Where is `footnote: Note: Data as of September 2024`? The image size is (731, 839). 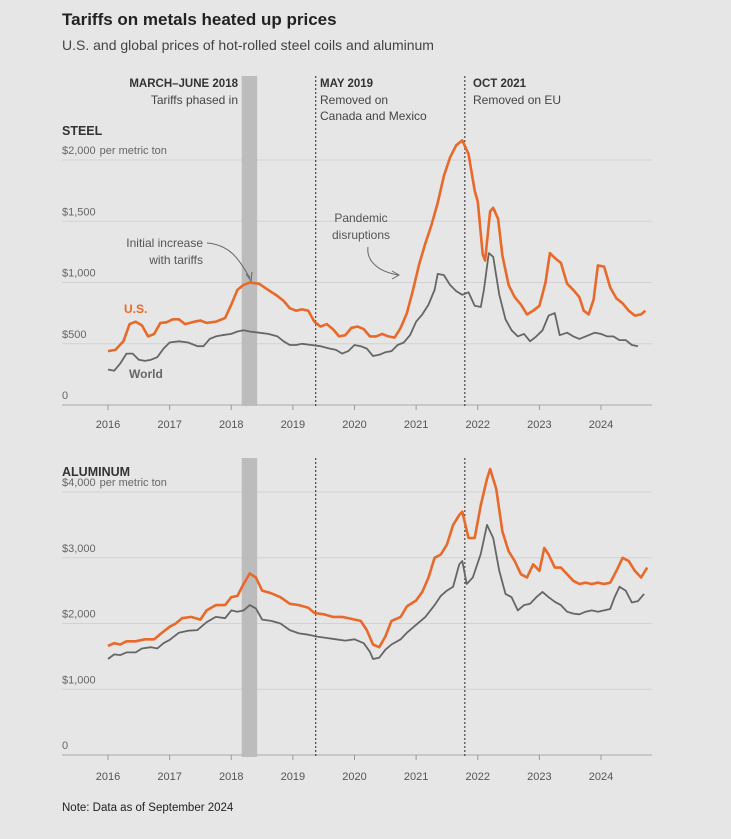 footnote: Note: Data as of September 2024 is located at coordinates (148, 808).